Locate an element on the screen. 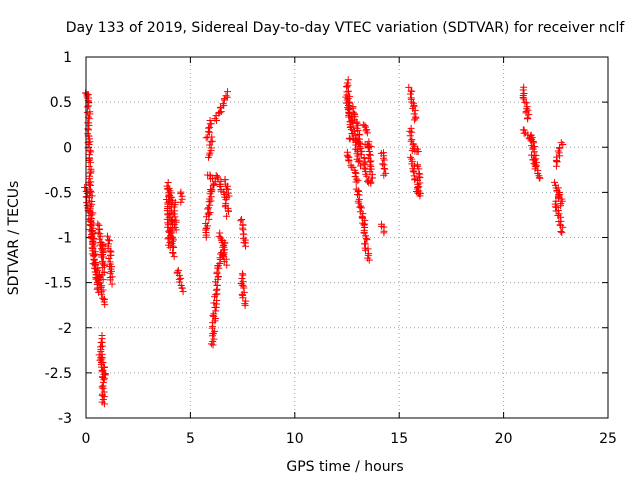 The image size is (640, 480). y-tick-label: -1 is located at coordinates (65, 239).